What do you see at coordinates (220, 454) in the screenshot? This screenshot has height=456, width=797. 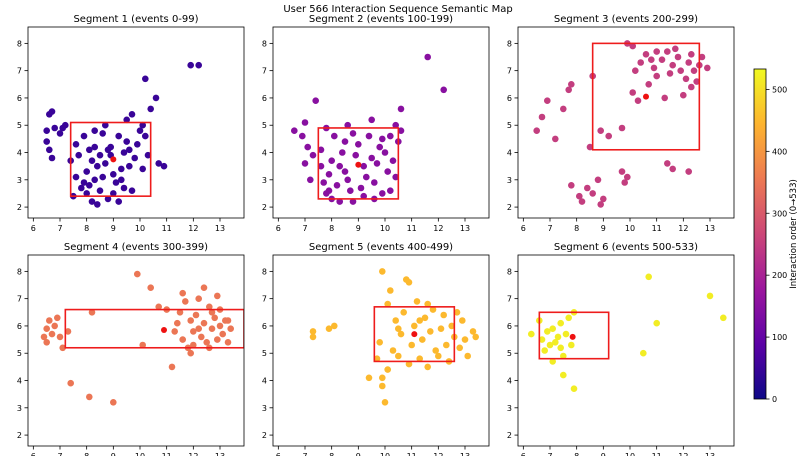 I see `x-tick-label: 13` at bounding box center [220, 454].